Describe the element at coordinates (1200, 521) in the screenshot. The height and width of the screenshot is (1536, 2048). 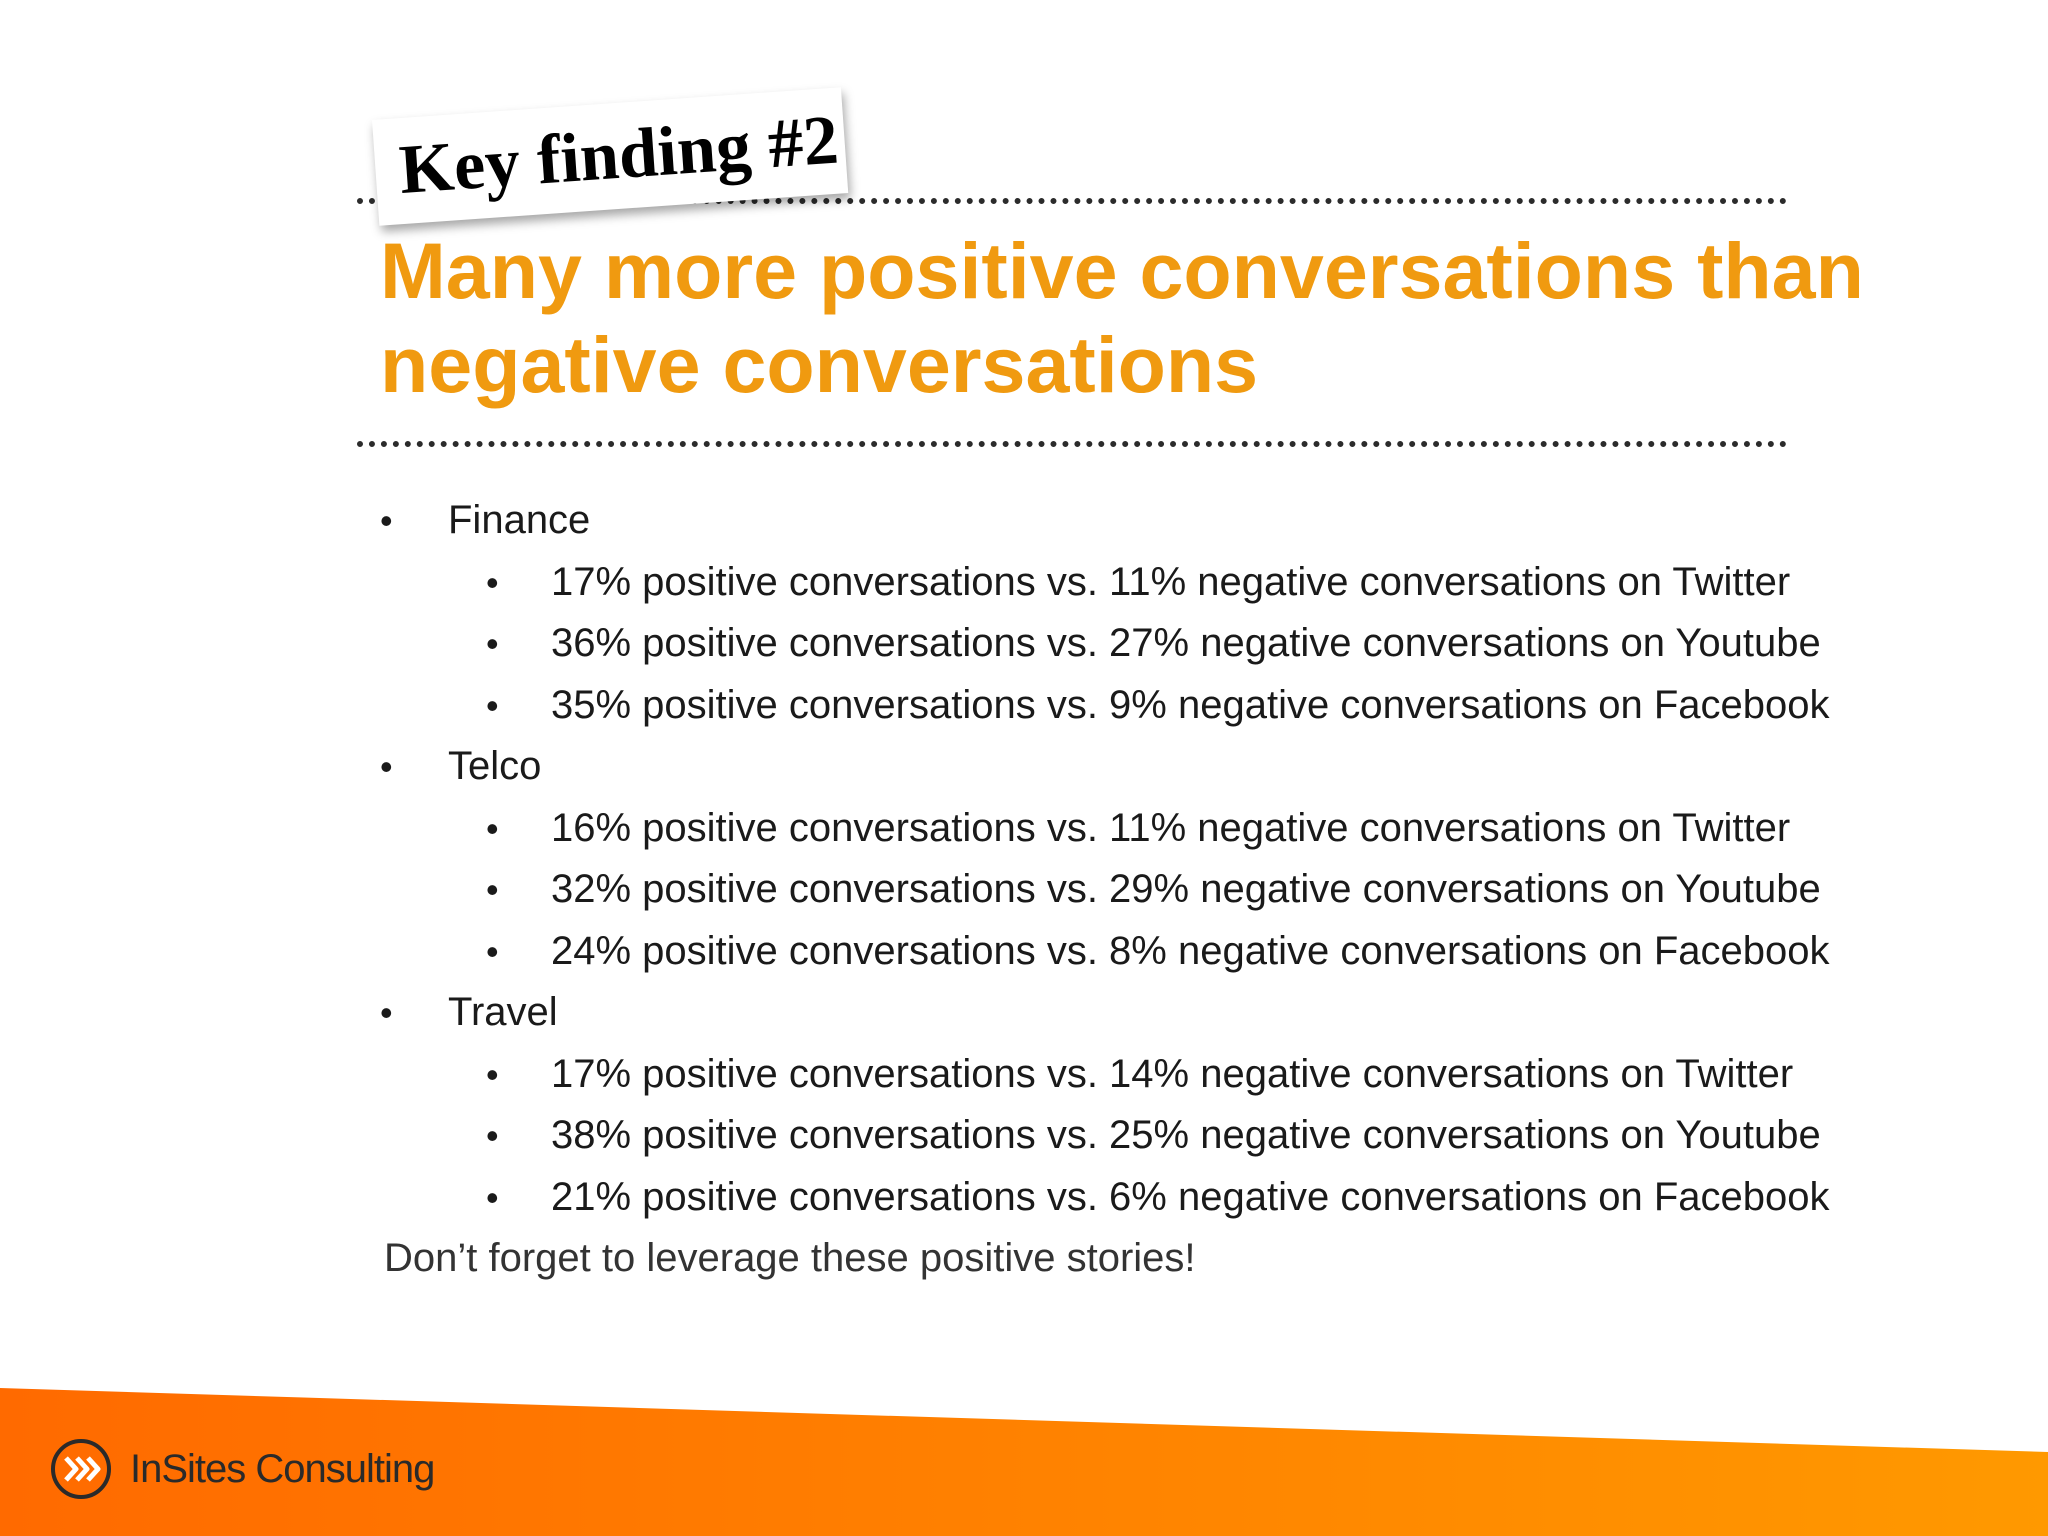
I see `section-finance: • Finance` at that location.